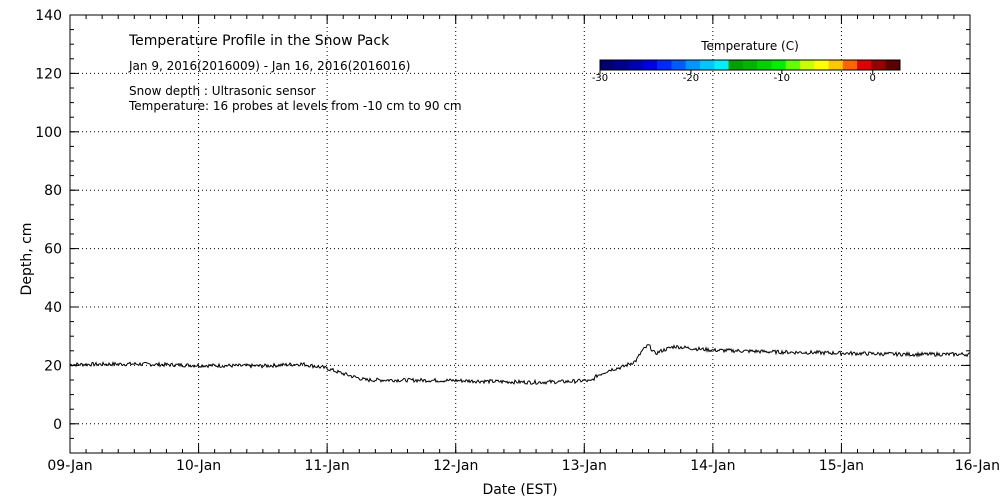 This screenshot has height=500, width=1000. I want to click on y-tick-label: 100, so click(48, 133).